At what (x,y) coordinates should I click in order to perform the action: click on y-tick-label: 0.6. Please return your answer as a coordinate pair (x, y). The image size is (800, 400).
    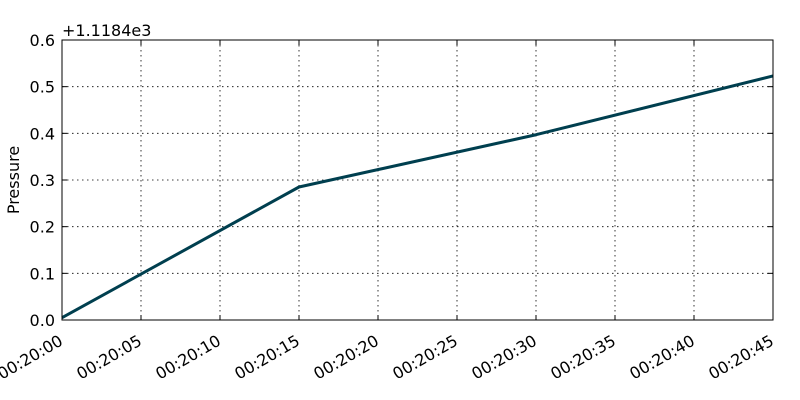
    Looking at the image, I should click on (42, 40).